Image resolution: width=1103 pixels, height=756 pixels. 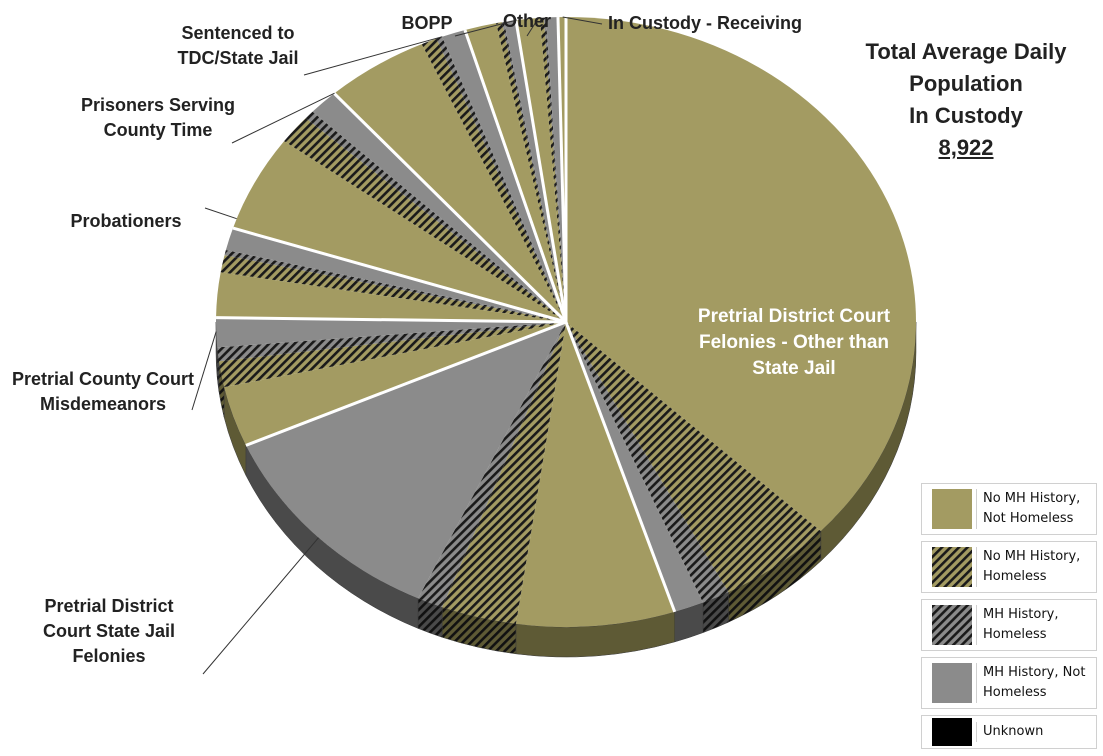 I want to click on slice-sentenced-to-tdc-state-jail-no-mh-not-homeless, so click(x=450, y=183).